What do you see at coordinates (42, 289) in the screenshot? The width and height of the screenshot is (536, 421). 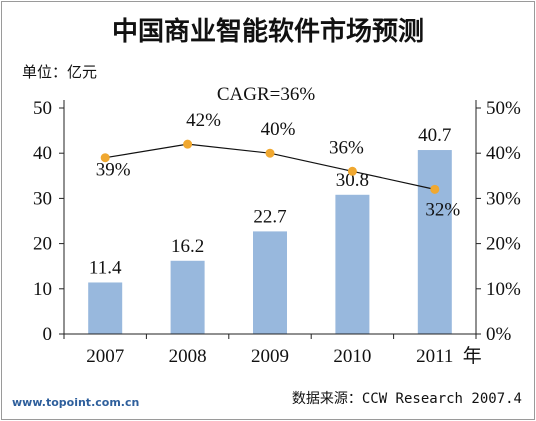 I see `left-tick-label: 10` at bounding box center [42, 289].